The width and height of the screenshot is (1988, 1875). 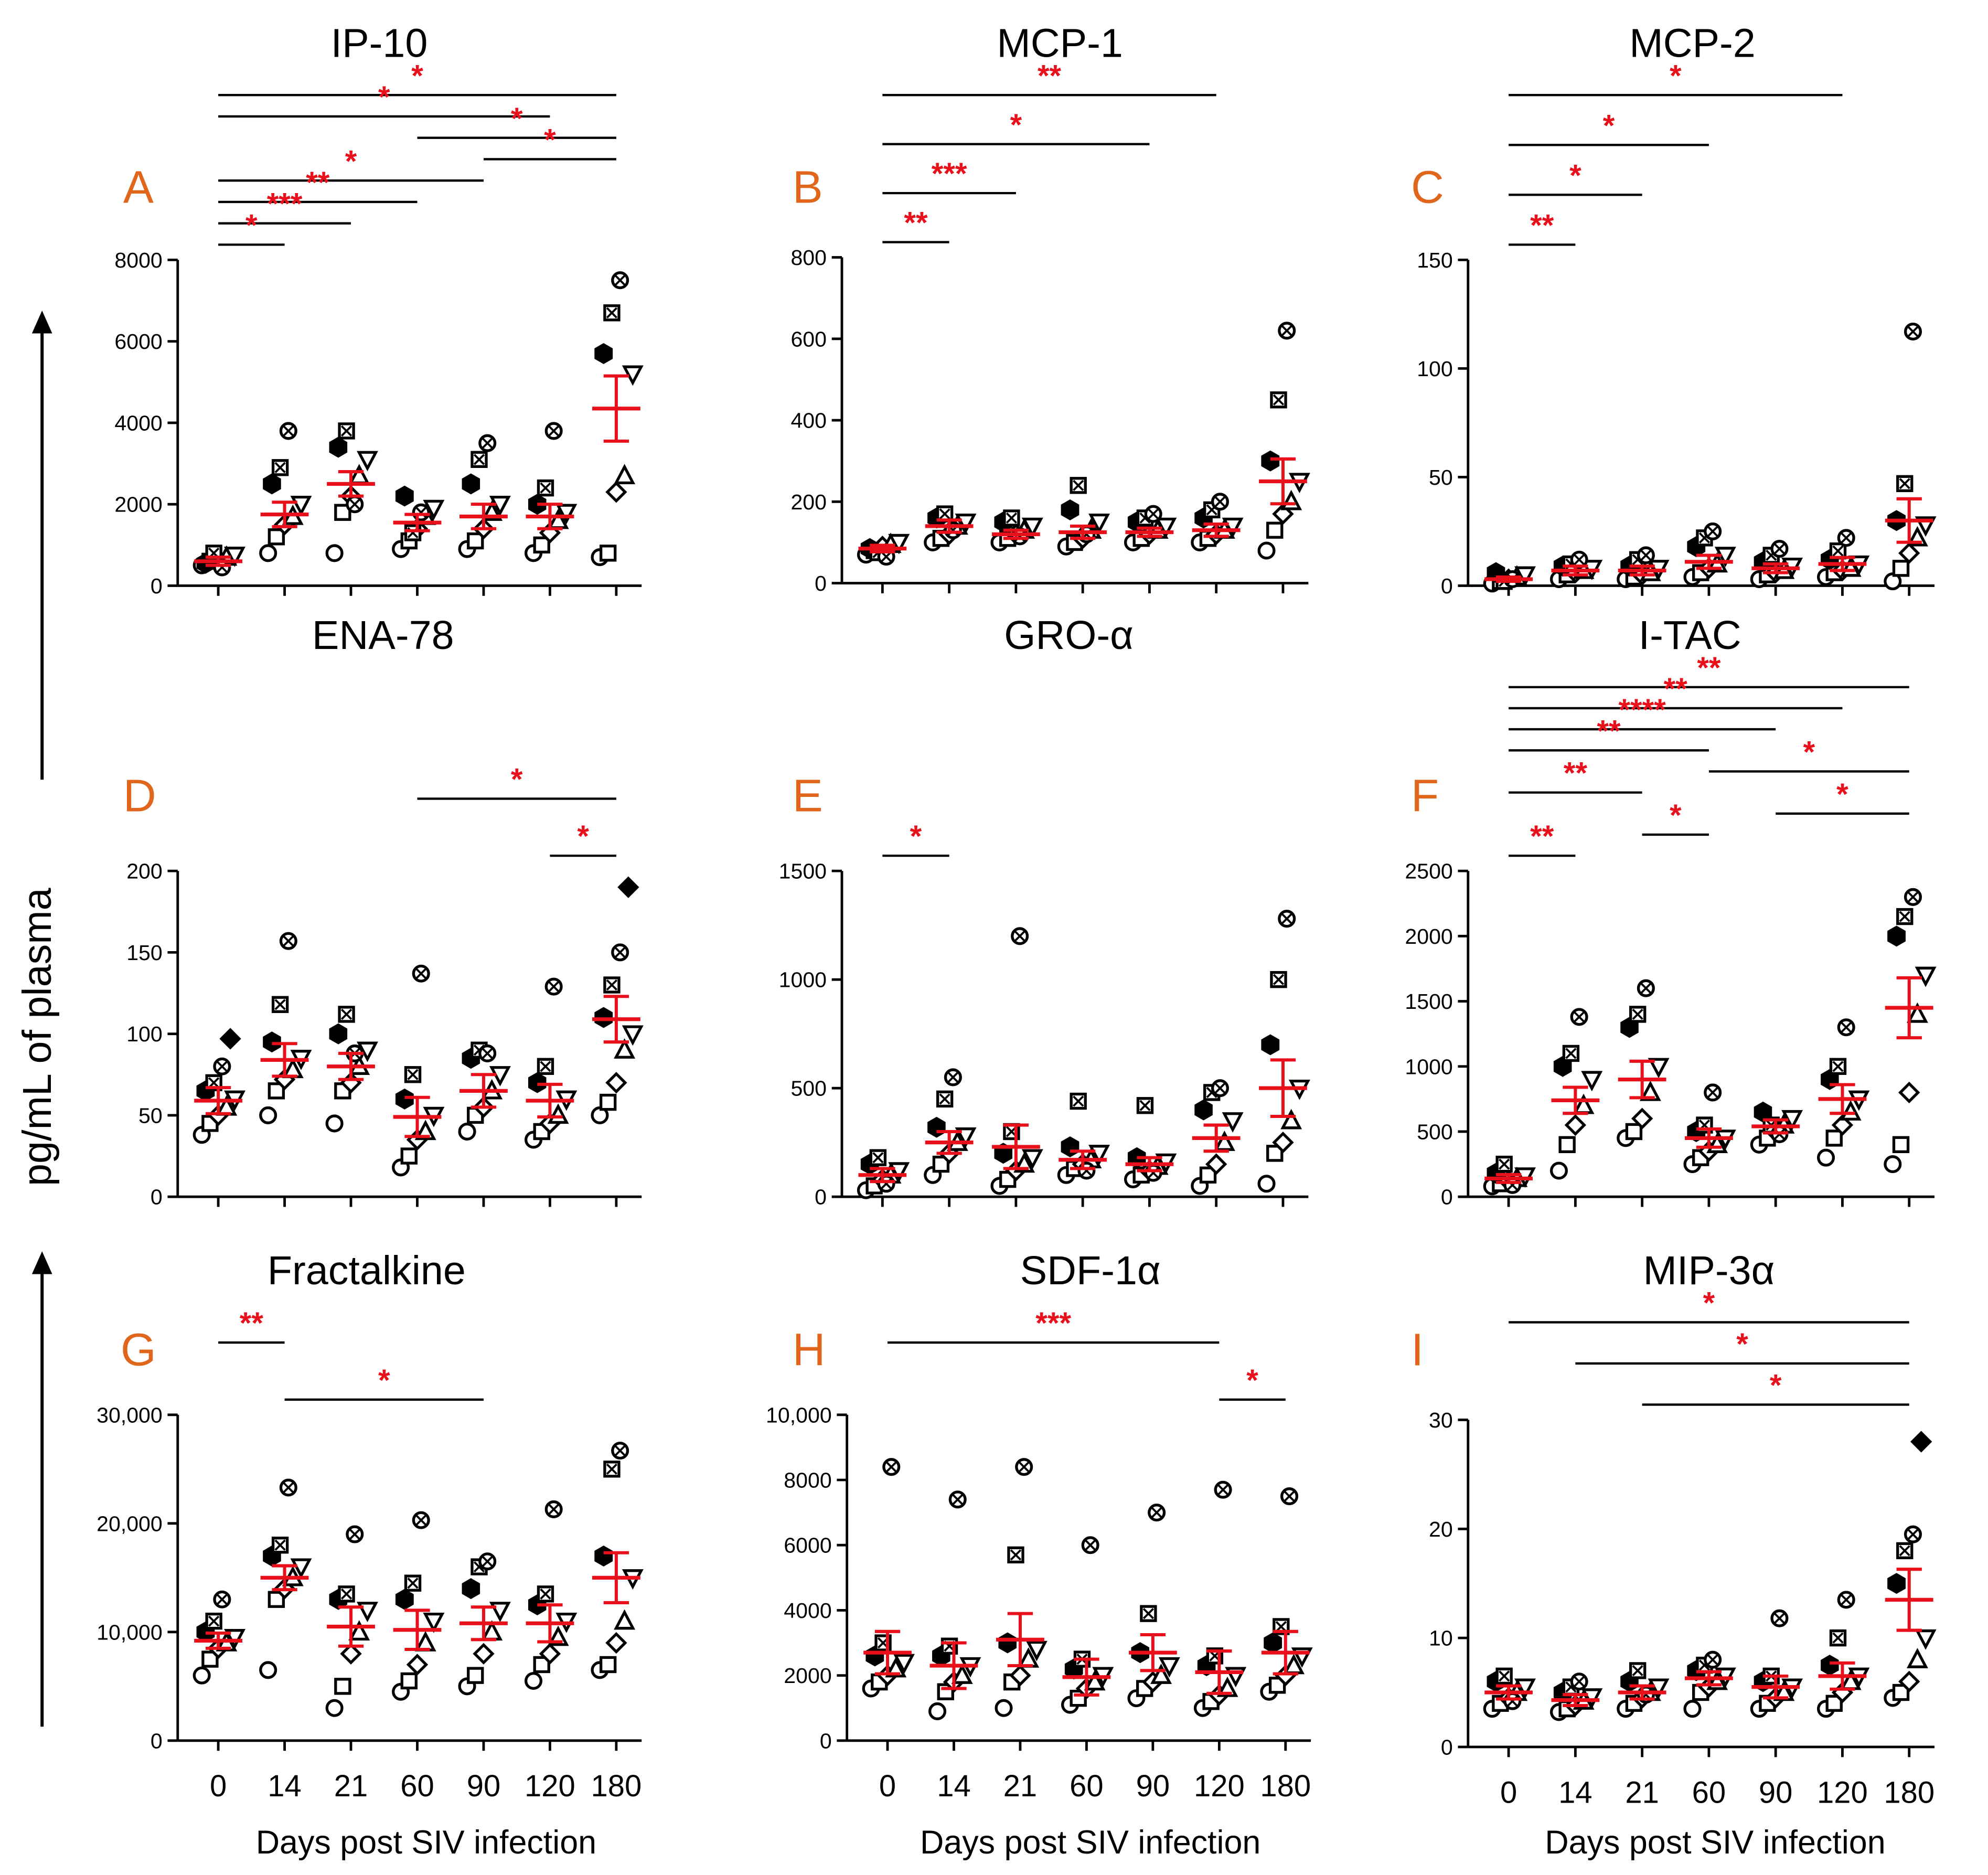 What do you see at coordinates (1069, 635) in the screenshot?
I see `panel-title: GRO-α` at bounding box center [1069, 635].